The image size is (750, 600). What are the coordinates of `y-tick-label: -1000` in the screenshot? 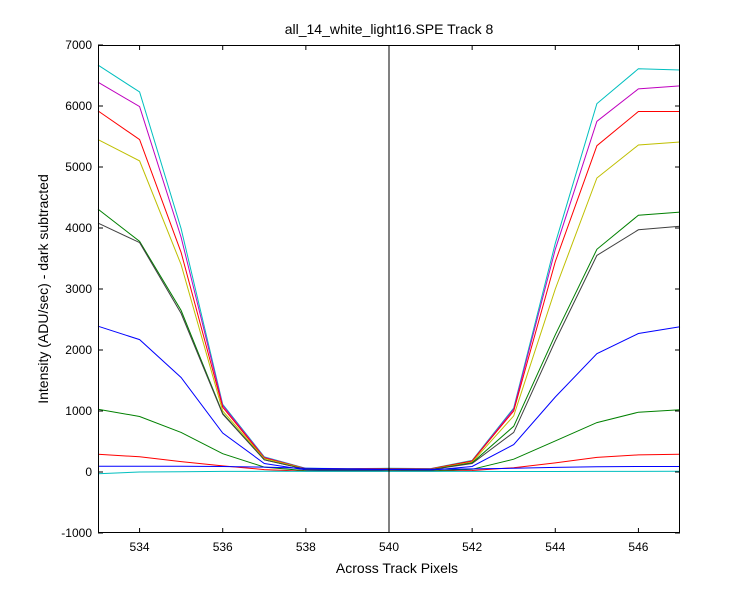 It's located at (76, 533).